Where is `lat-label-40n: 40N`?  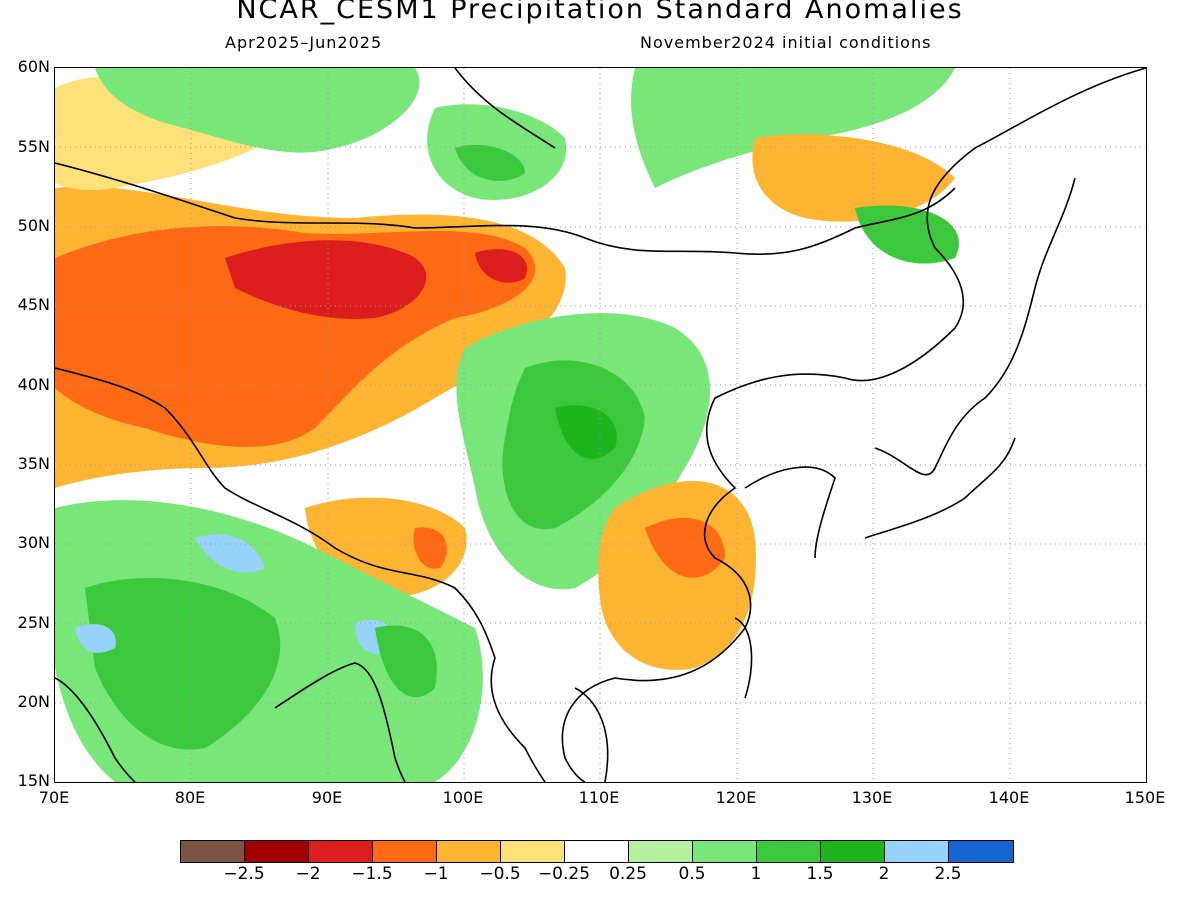
lat-label-40n: 40N is located at coordinates (33, 384).